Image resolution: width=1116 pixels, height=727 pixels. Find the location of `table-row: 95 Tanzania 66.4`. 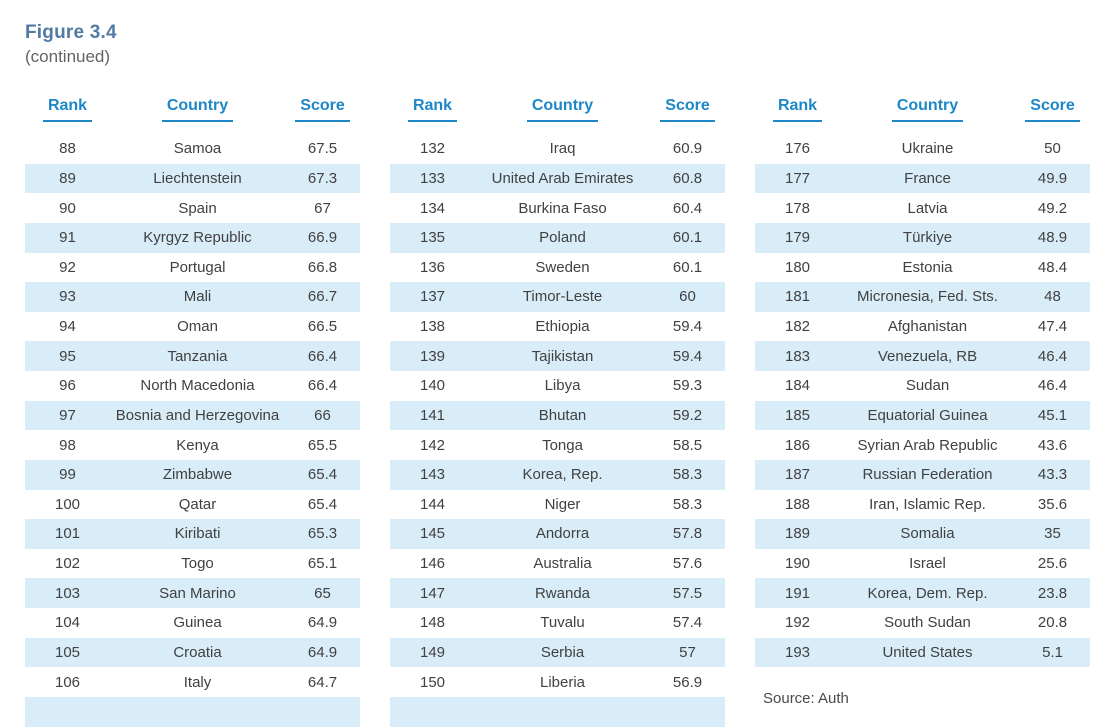

table-row: 95 Tanzania 66.4 is located at coordinates (192, 356).